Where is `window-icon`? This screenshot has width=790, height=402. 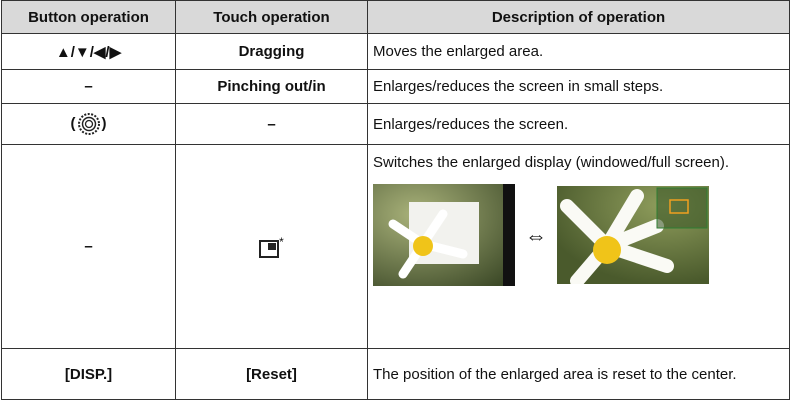
window-icon is located at coordinates (269, 248).